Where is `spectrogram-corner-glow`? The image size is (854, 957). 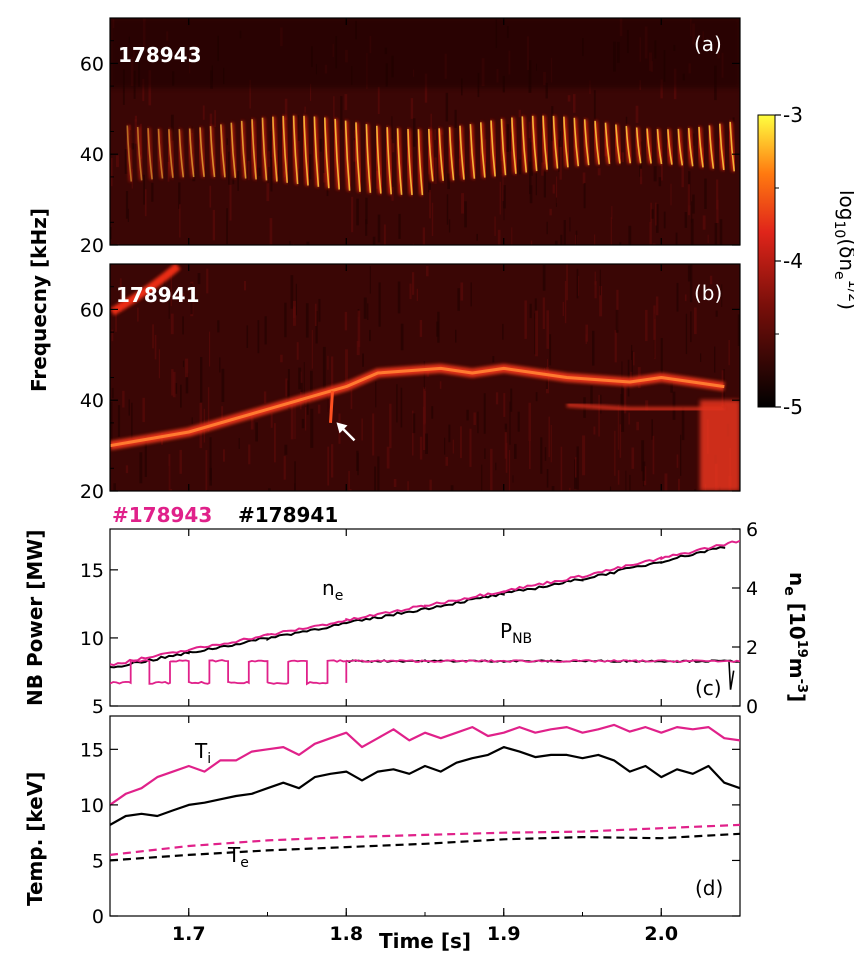 spectrogram-corner-glow is located at coordinates (720, 445).